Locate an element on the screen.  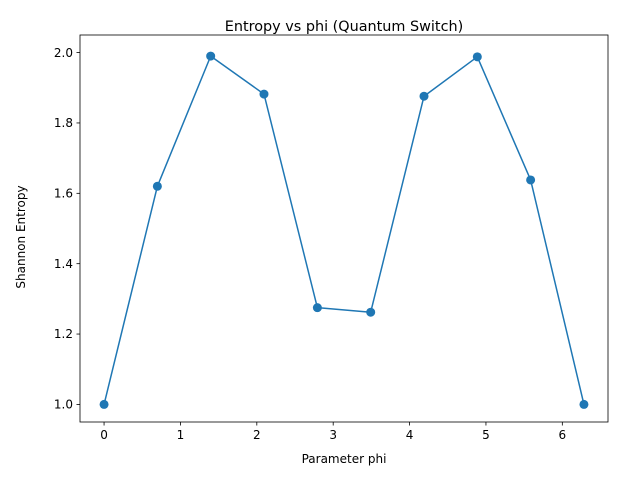
y-tick-label: 1.0 is located at coordinates (63, 405).